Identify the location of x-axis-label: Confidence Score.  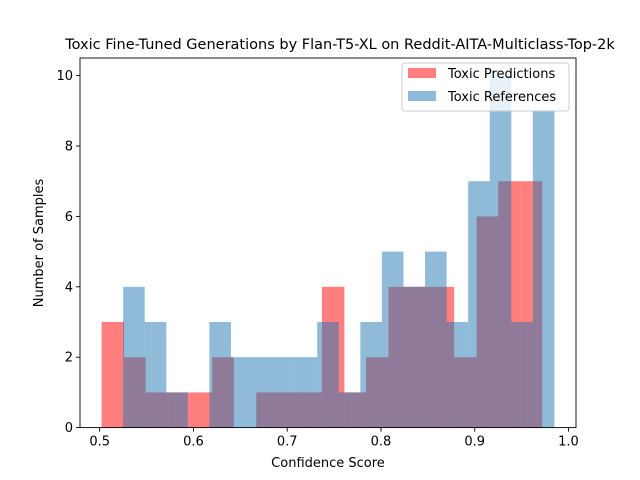
(328, 463).